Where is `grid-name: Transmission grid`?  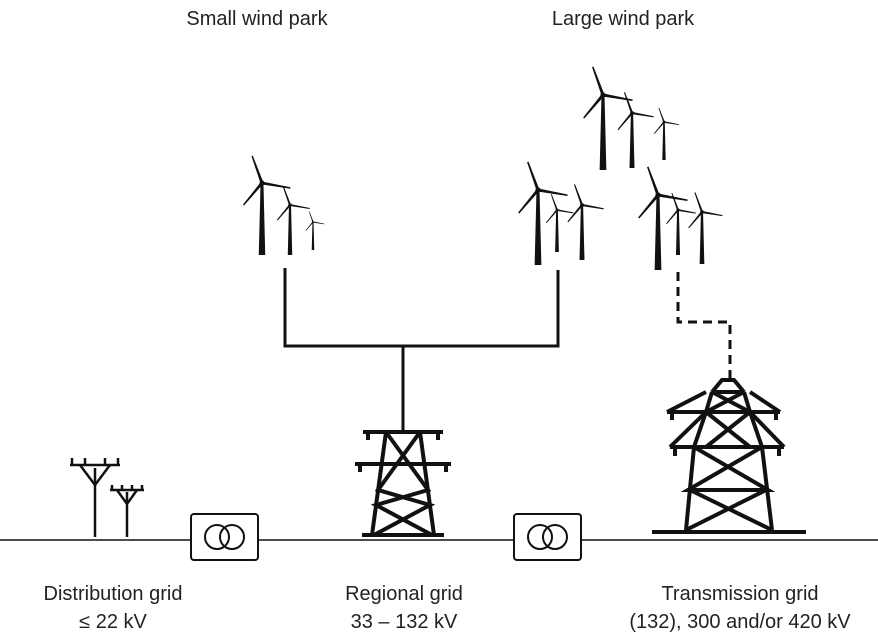
grid-name: Transmission grid is located at coordinates (739, 594).